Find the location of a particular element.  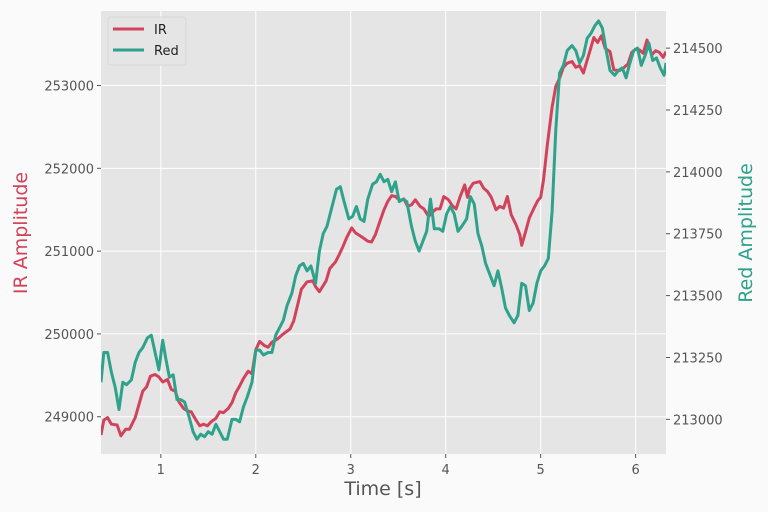

left-y-axis-ticks: 249000 250000 251000 252000 253000 is located at coordinates (72, 253).